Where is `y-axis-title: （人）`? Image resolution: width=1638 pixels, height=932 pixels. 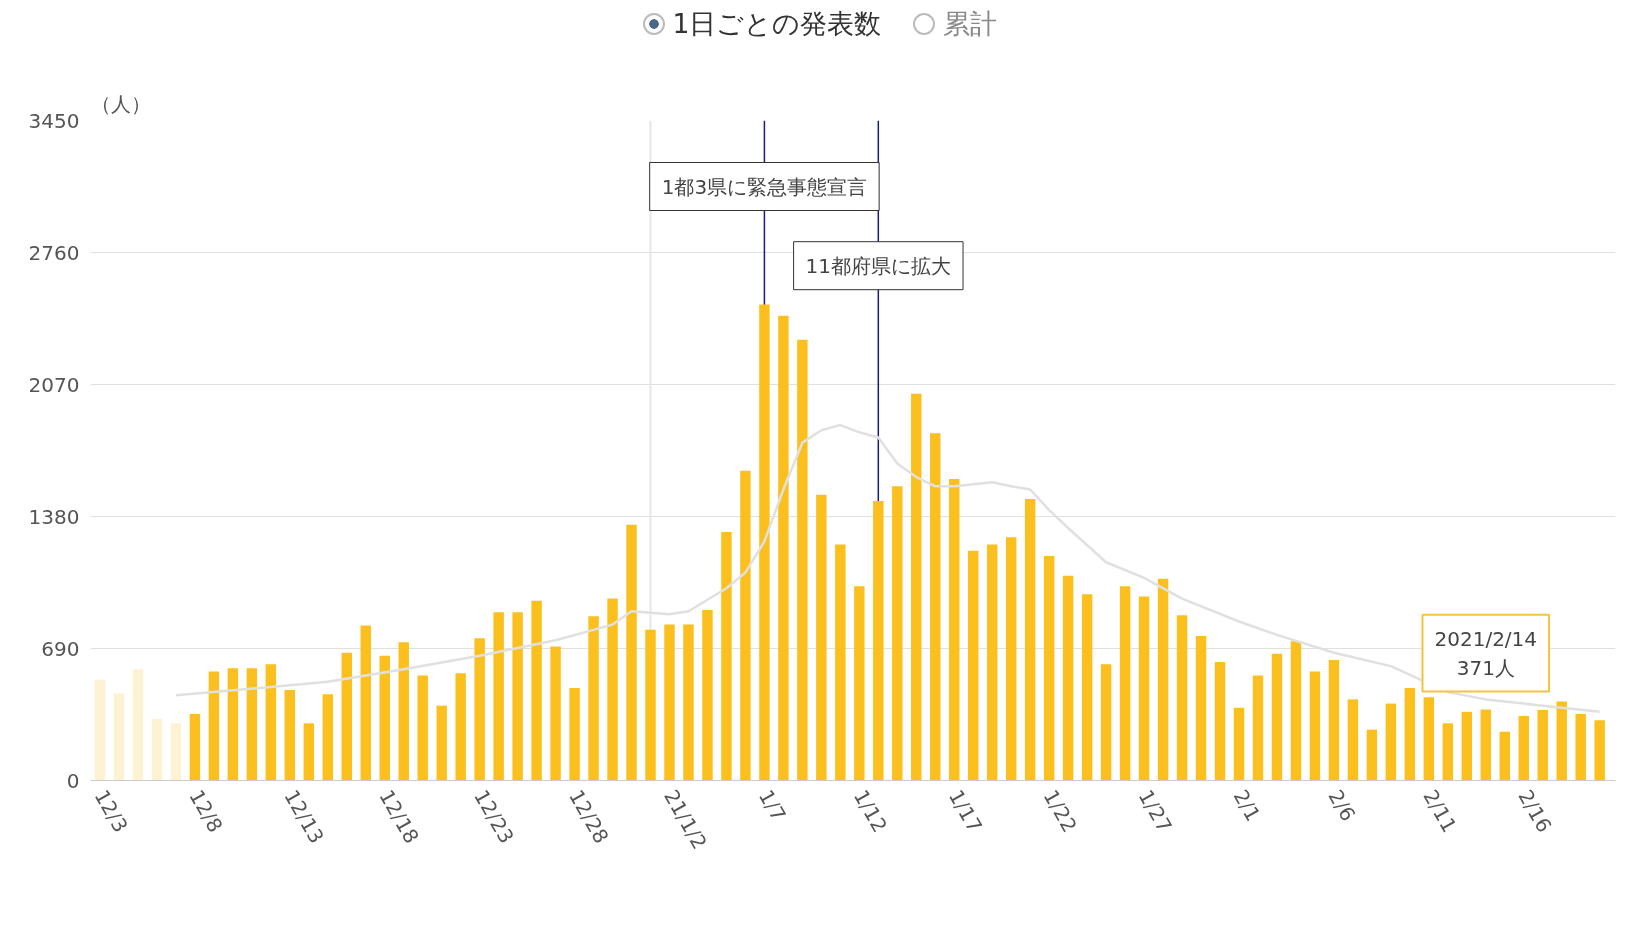 y-axis-title: （人） is located at coordinates (120, 103).